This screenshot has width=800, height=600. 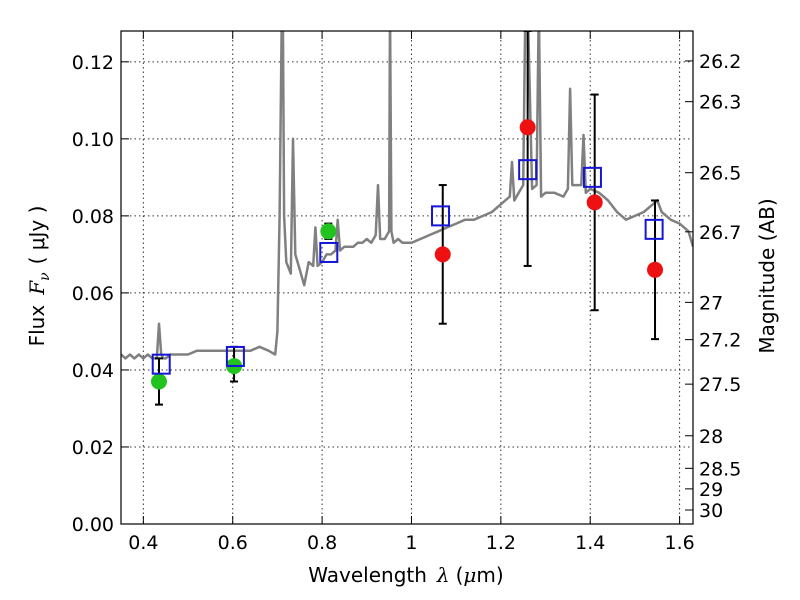 What do you see at coordinates (720, 233) in the screenshot?
I see `right-tick-label: 26.7` at bounding box center [720, 233].